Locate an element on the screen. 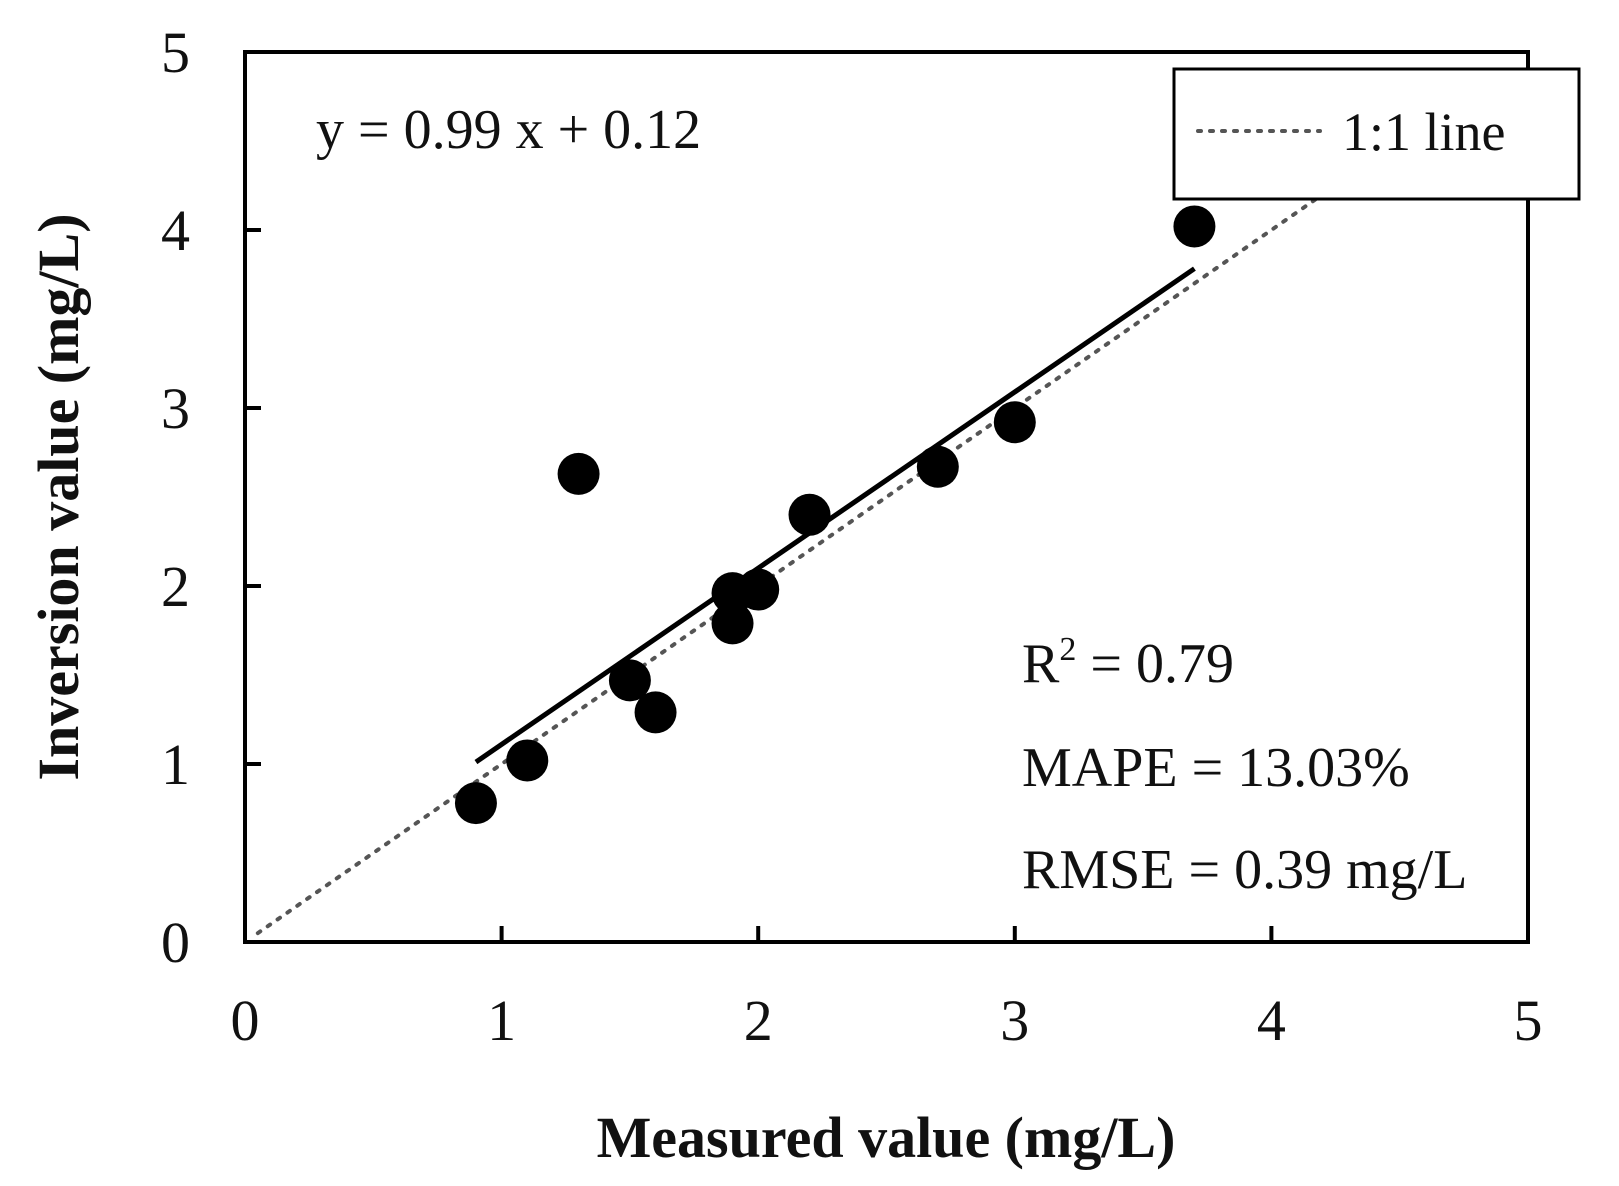 The height and width of the screenshot is (1186, 1619). y-axis-ticks is located at coordinates (253, 497).